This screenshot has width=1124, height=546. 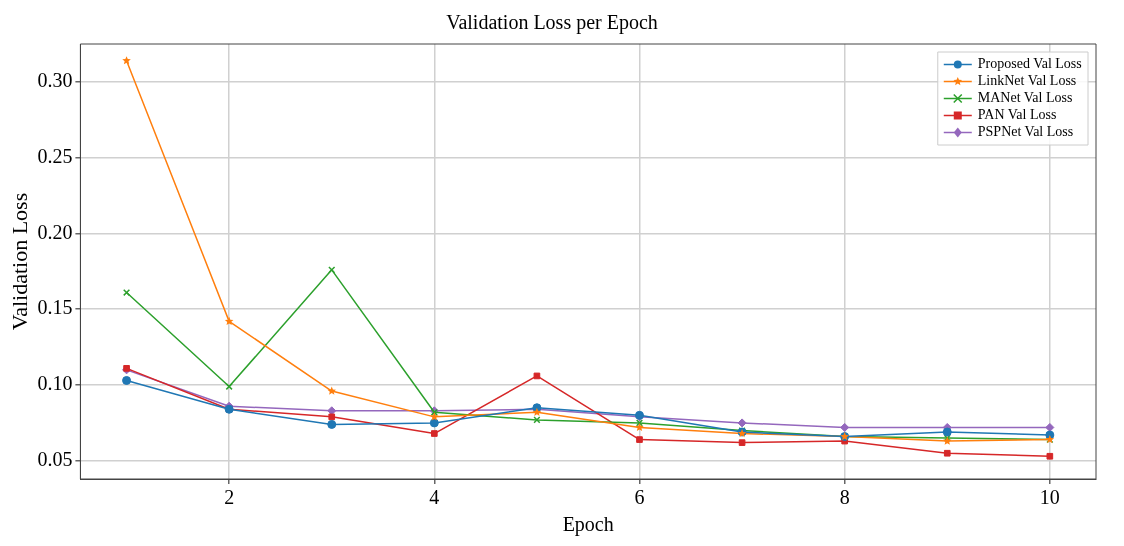 What do you see at coordinates (588, 525) in the screenshot?
I see `x-axis-title: Epoch` at bounding box center [588, 525].